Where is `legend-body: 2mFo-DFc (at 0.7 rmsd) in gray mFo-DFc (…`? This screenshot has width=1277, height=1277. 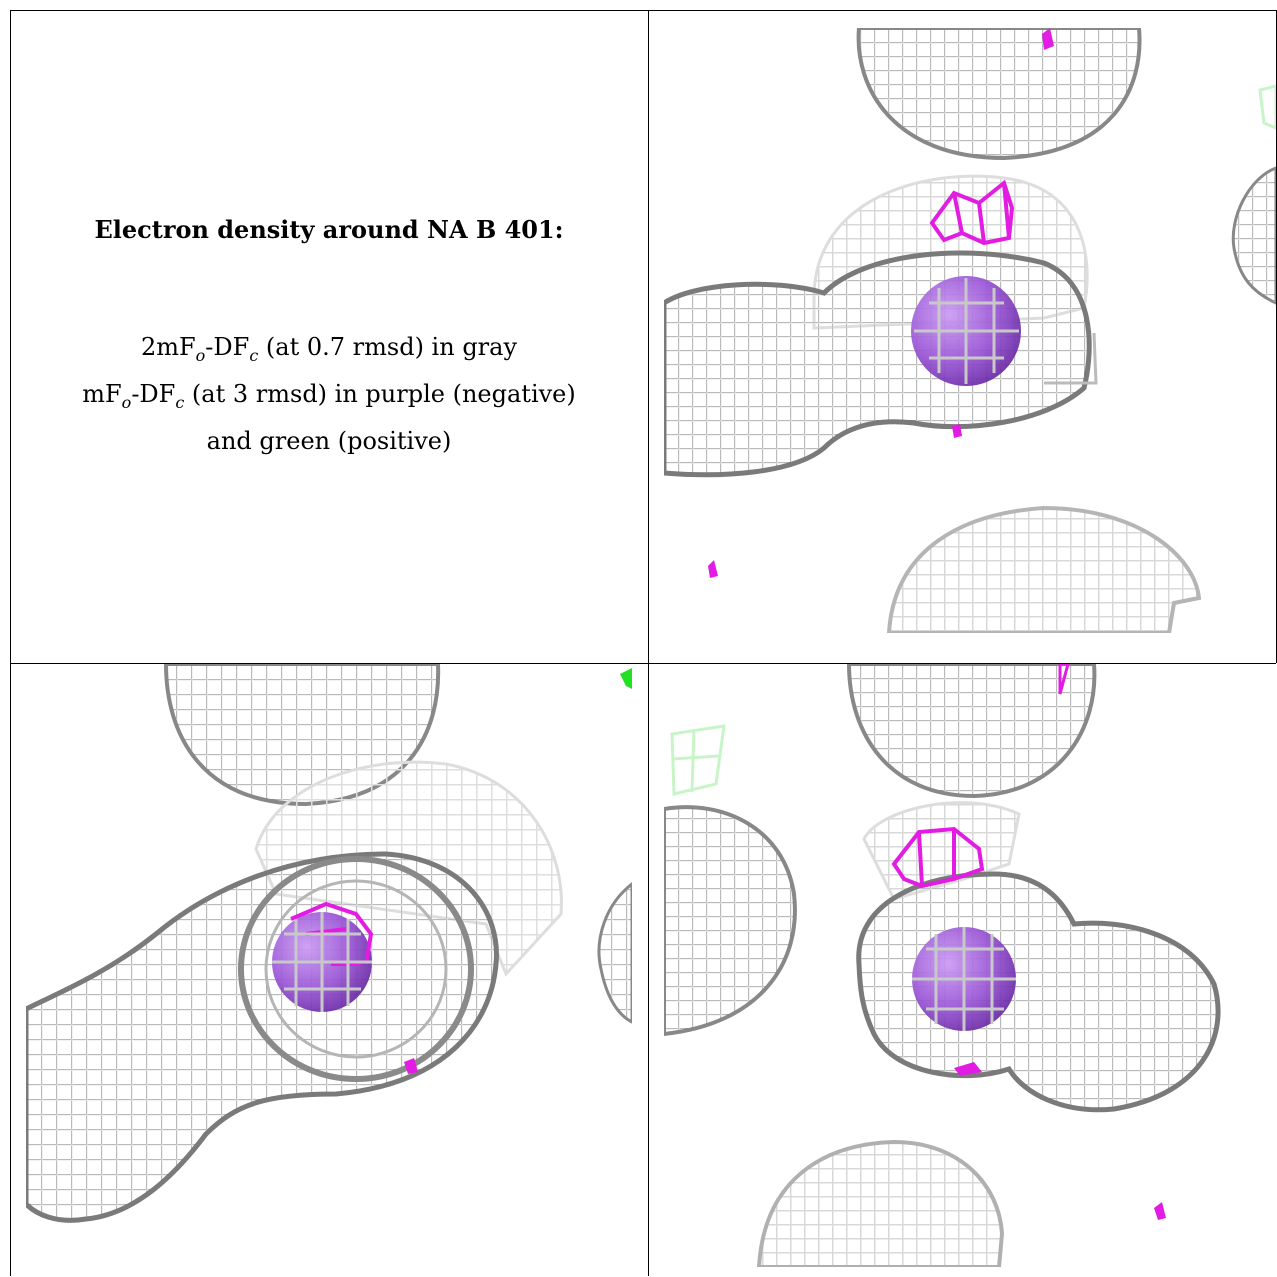 legend-body: 2mFo-DFc (at 0.7 rmsd) in gray mFo-DFc (… is located at coordinates (329, 394).